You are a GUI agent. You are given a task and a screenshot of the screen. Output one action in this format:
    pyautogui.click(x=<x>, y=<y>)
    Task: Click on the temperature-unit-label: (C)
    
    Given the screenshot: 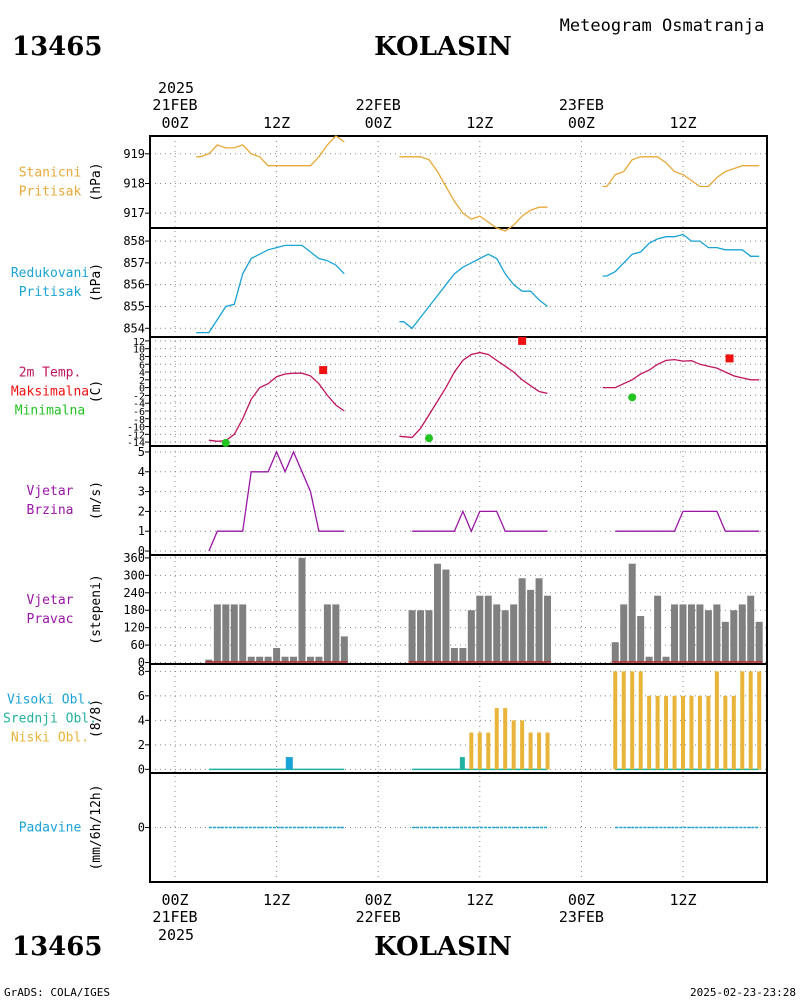 What is the action you would take?
    pyautogui.click(x=96, y=391)
    